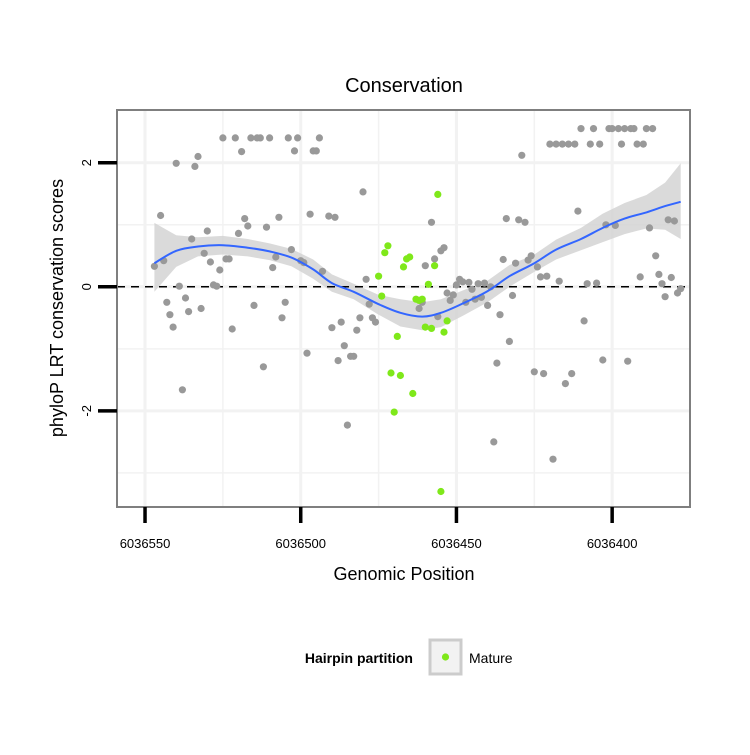 Image resolution: width=750 pixels, height=755 pixels. What do you see at coordinates (403, 574) in the screenshot?
I see `x-axis-label: Genomic Position` at bounding box center [403, 574].